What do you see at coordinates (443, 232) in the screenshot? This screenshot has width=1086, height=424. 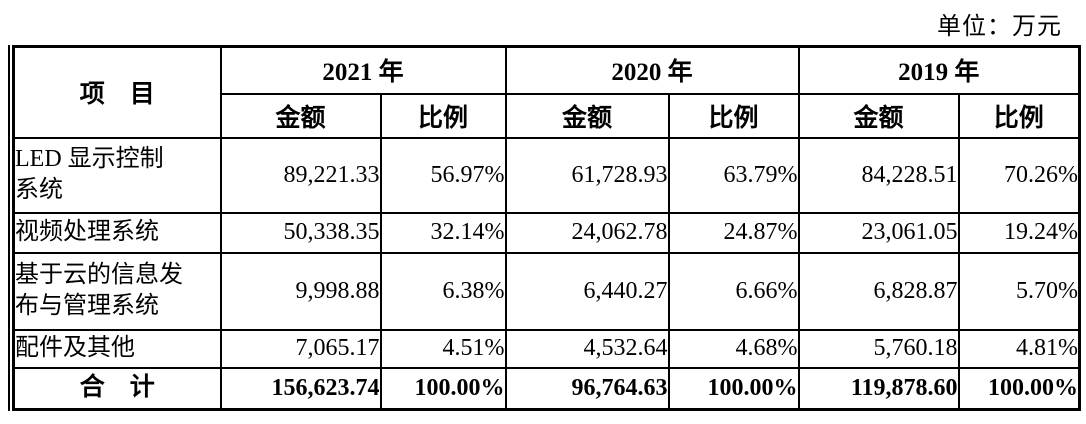 I see `ratio-cell-2021: 32.14%` at bounding box center [443, 232].